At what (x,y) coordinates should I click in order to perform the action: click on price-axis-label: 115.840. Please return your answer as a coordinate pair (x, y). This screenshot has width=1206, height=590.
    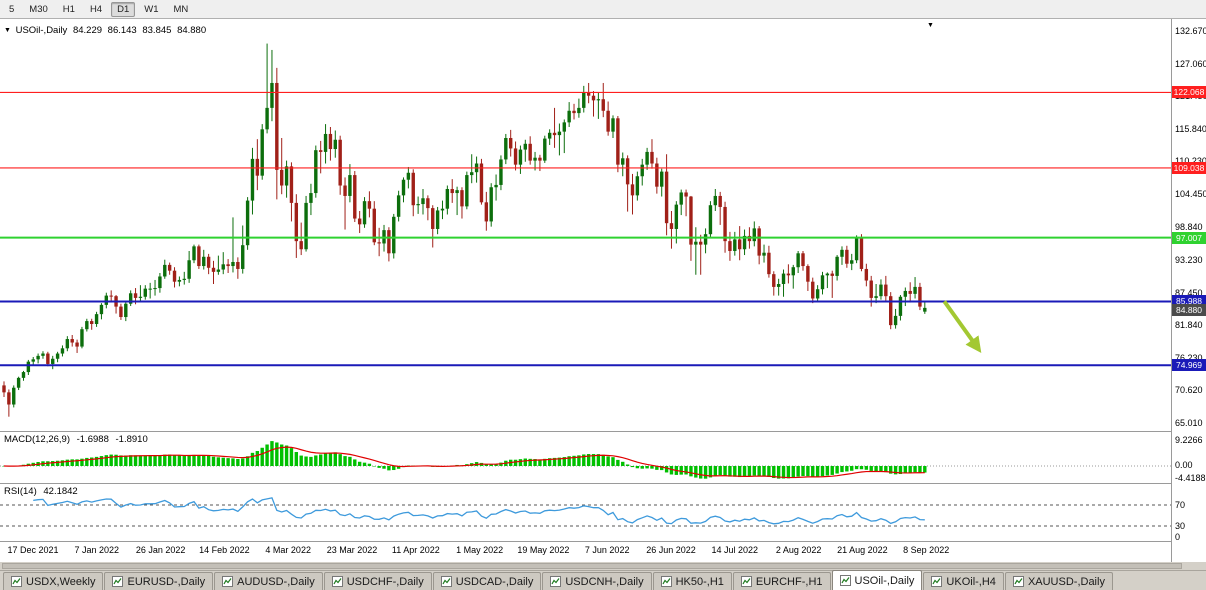
    Looking at the image, I should click on (1190, 128).